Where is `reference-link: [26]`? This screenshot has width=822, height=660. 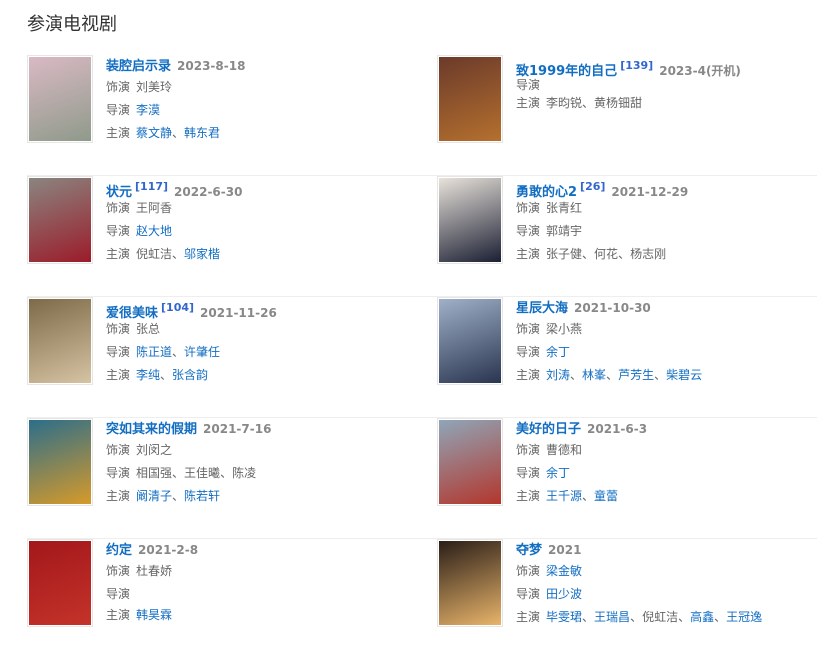 reference-link: [26] is located at coordinates (593, 186).